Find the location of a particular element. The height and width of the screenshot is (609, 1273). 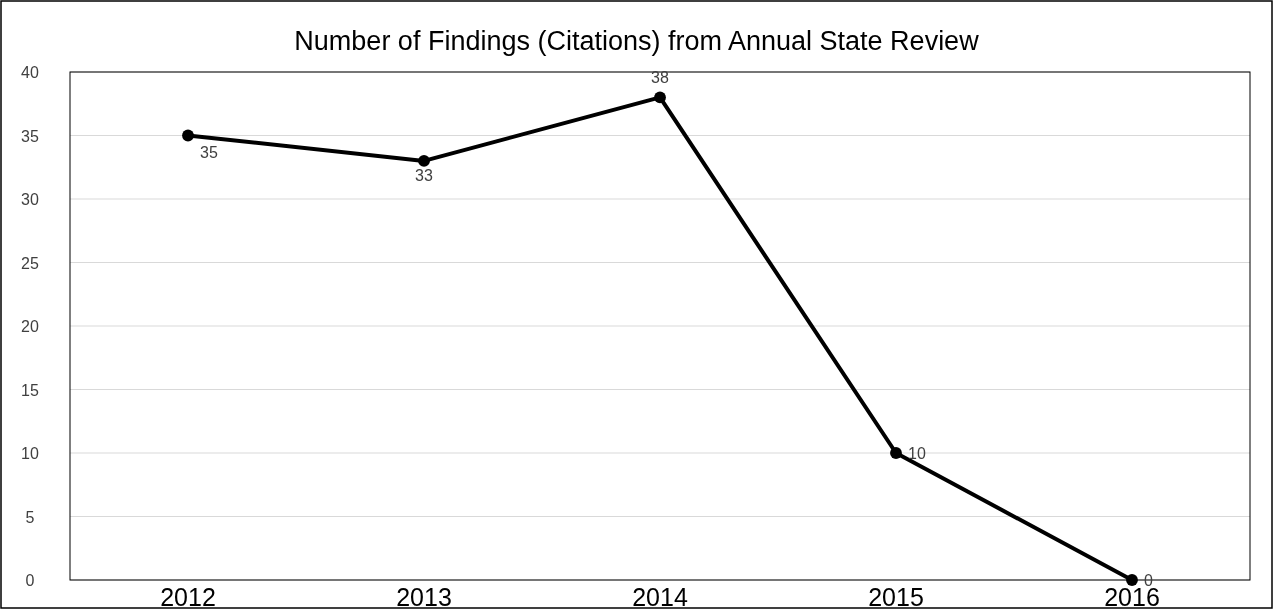

x-tick-label: 2012 is located at coordinates (188, 596).